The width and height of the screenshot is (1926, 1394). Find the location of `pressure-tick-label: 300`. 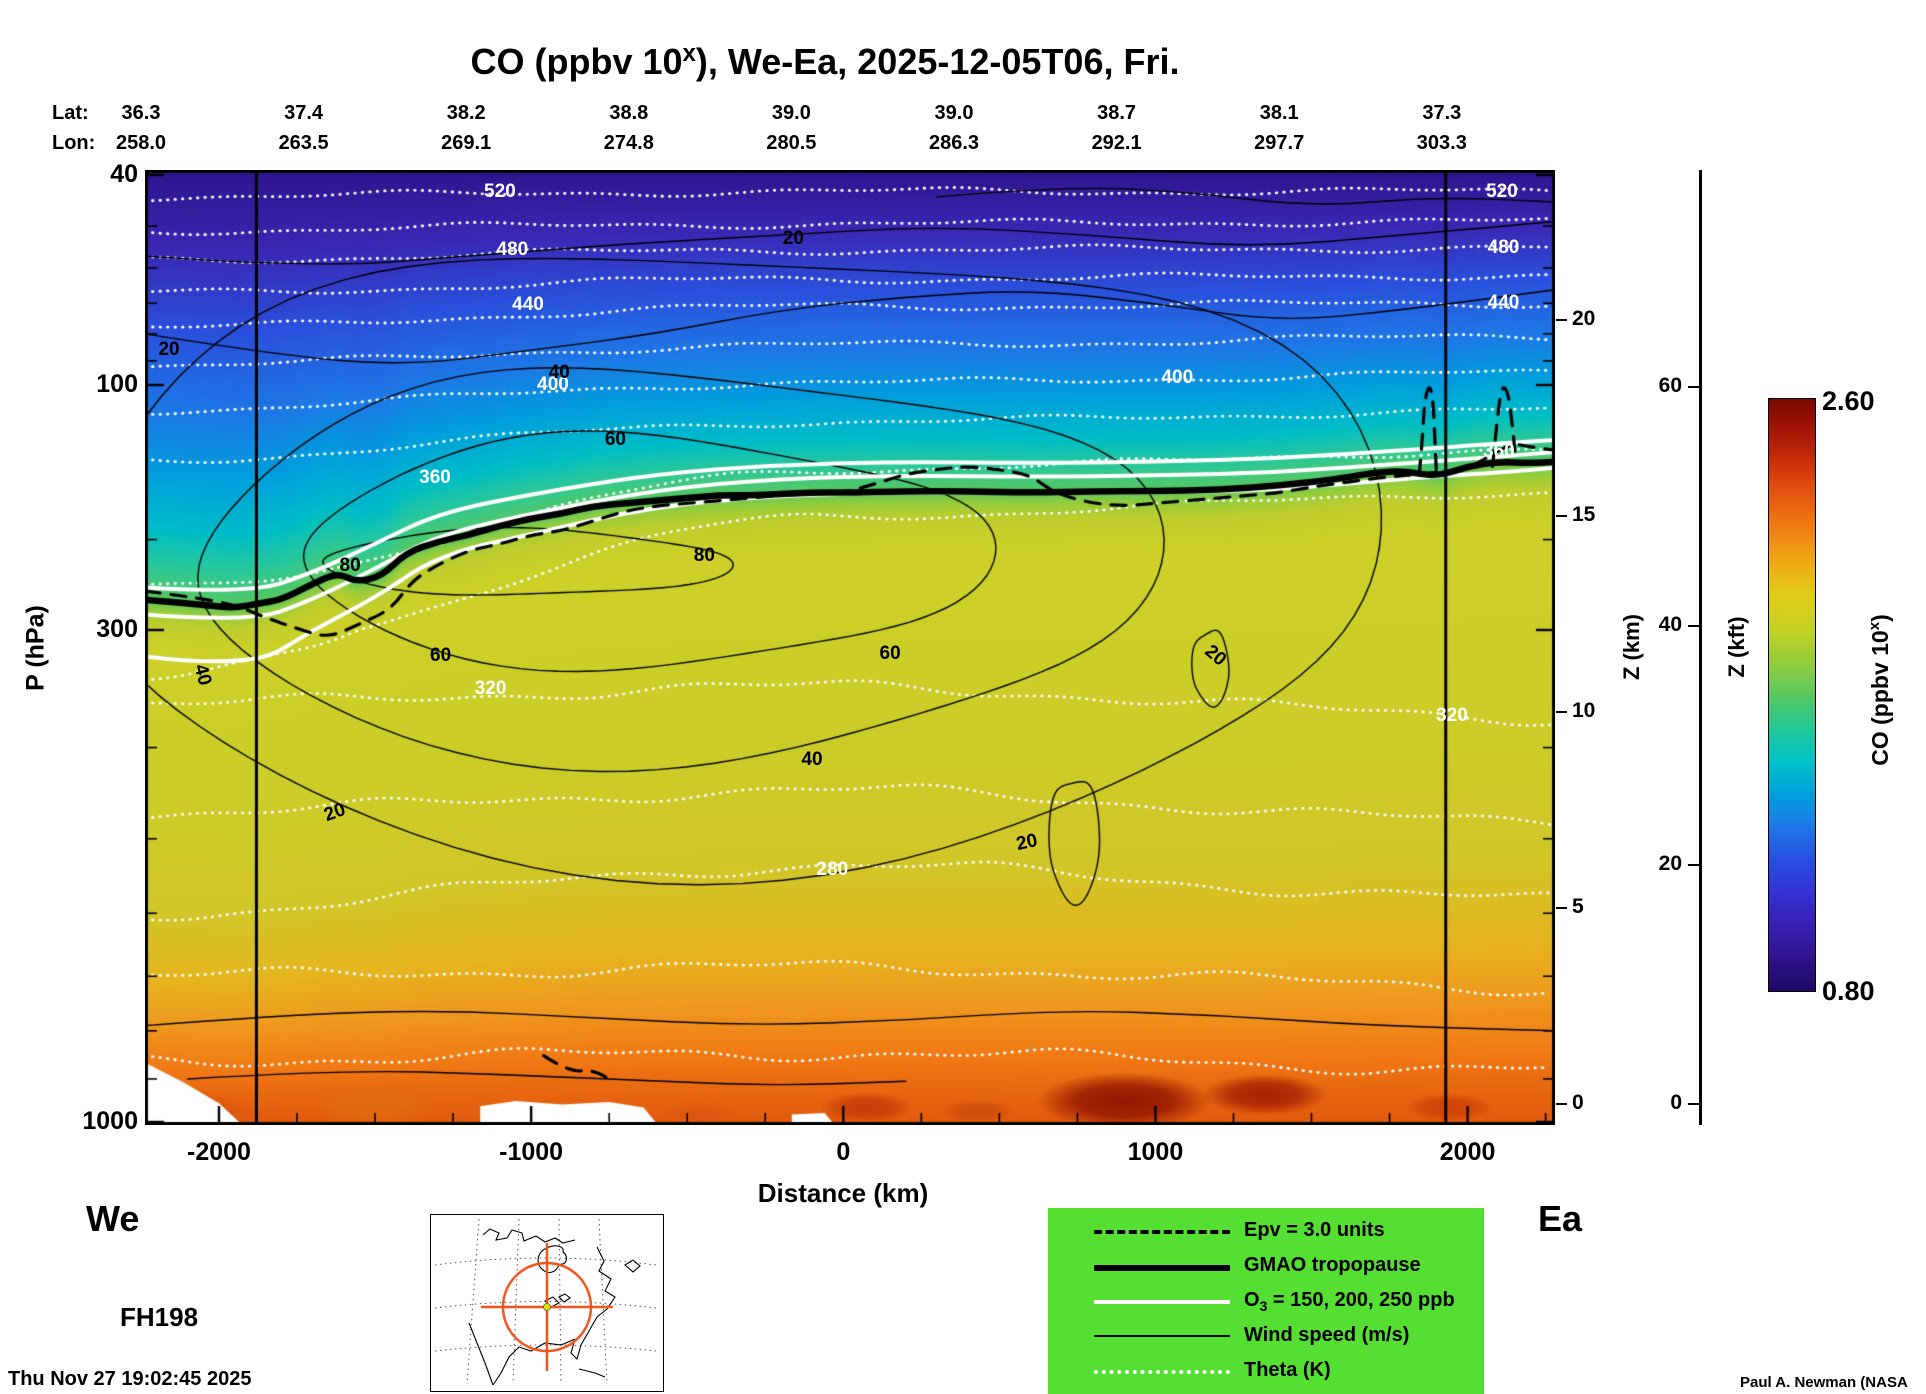

pressure-tick-label: 300 is located at coordinates (117, 629).